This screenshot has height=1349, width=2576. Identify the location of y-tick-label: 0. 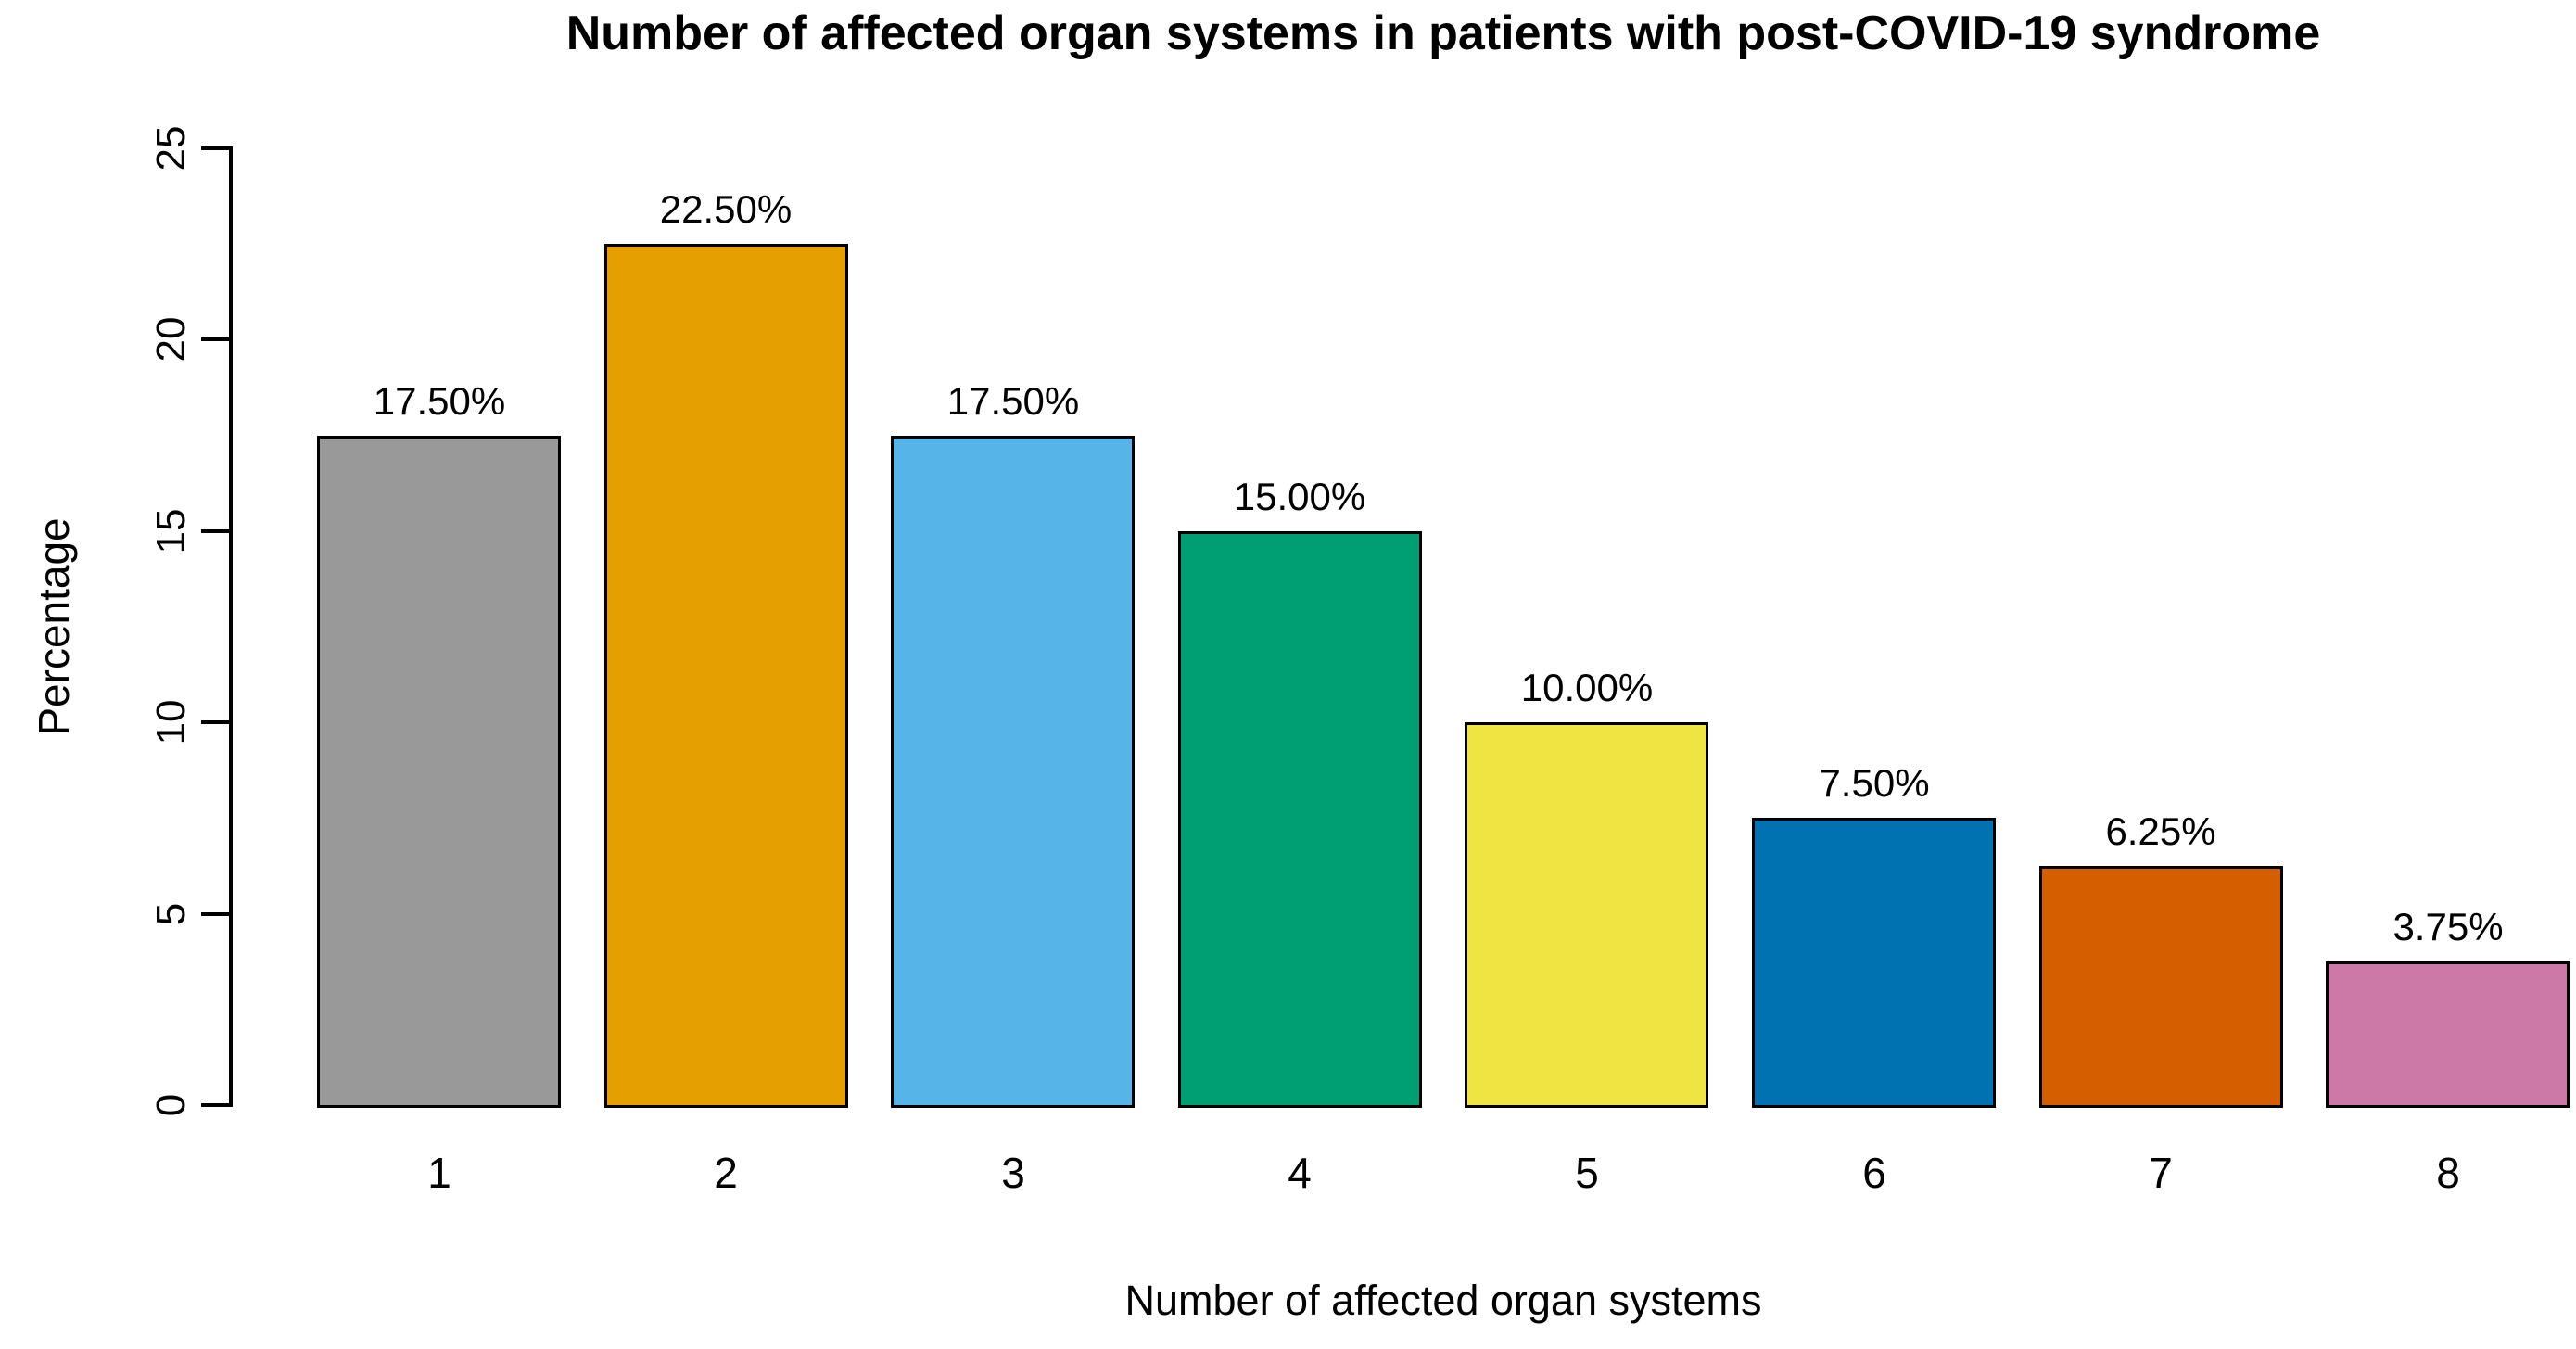
(171, 1105).